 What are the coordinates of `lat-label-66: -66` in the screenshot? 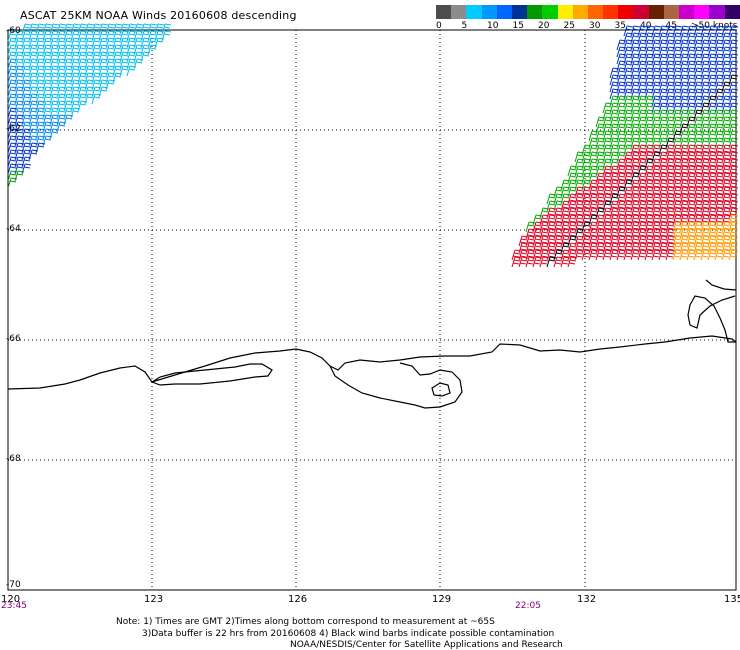 It's located at (13, 339).